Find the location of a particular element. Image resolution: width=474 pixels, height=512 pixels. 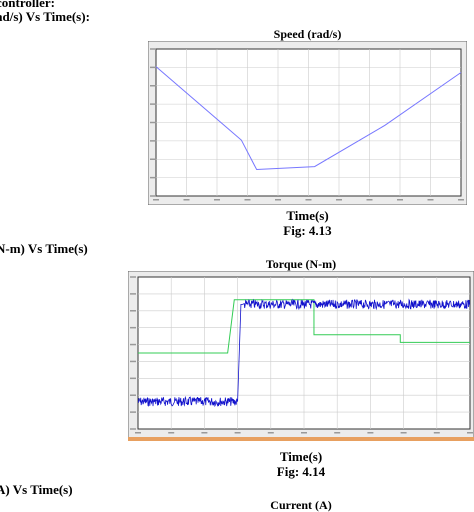

speed-section-heading: ad/s) Vs Time(s): is located at coordinates (45, 16).